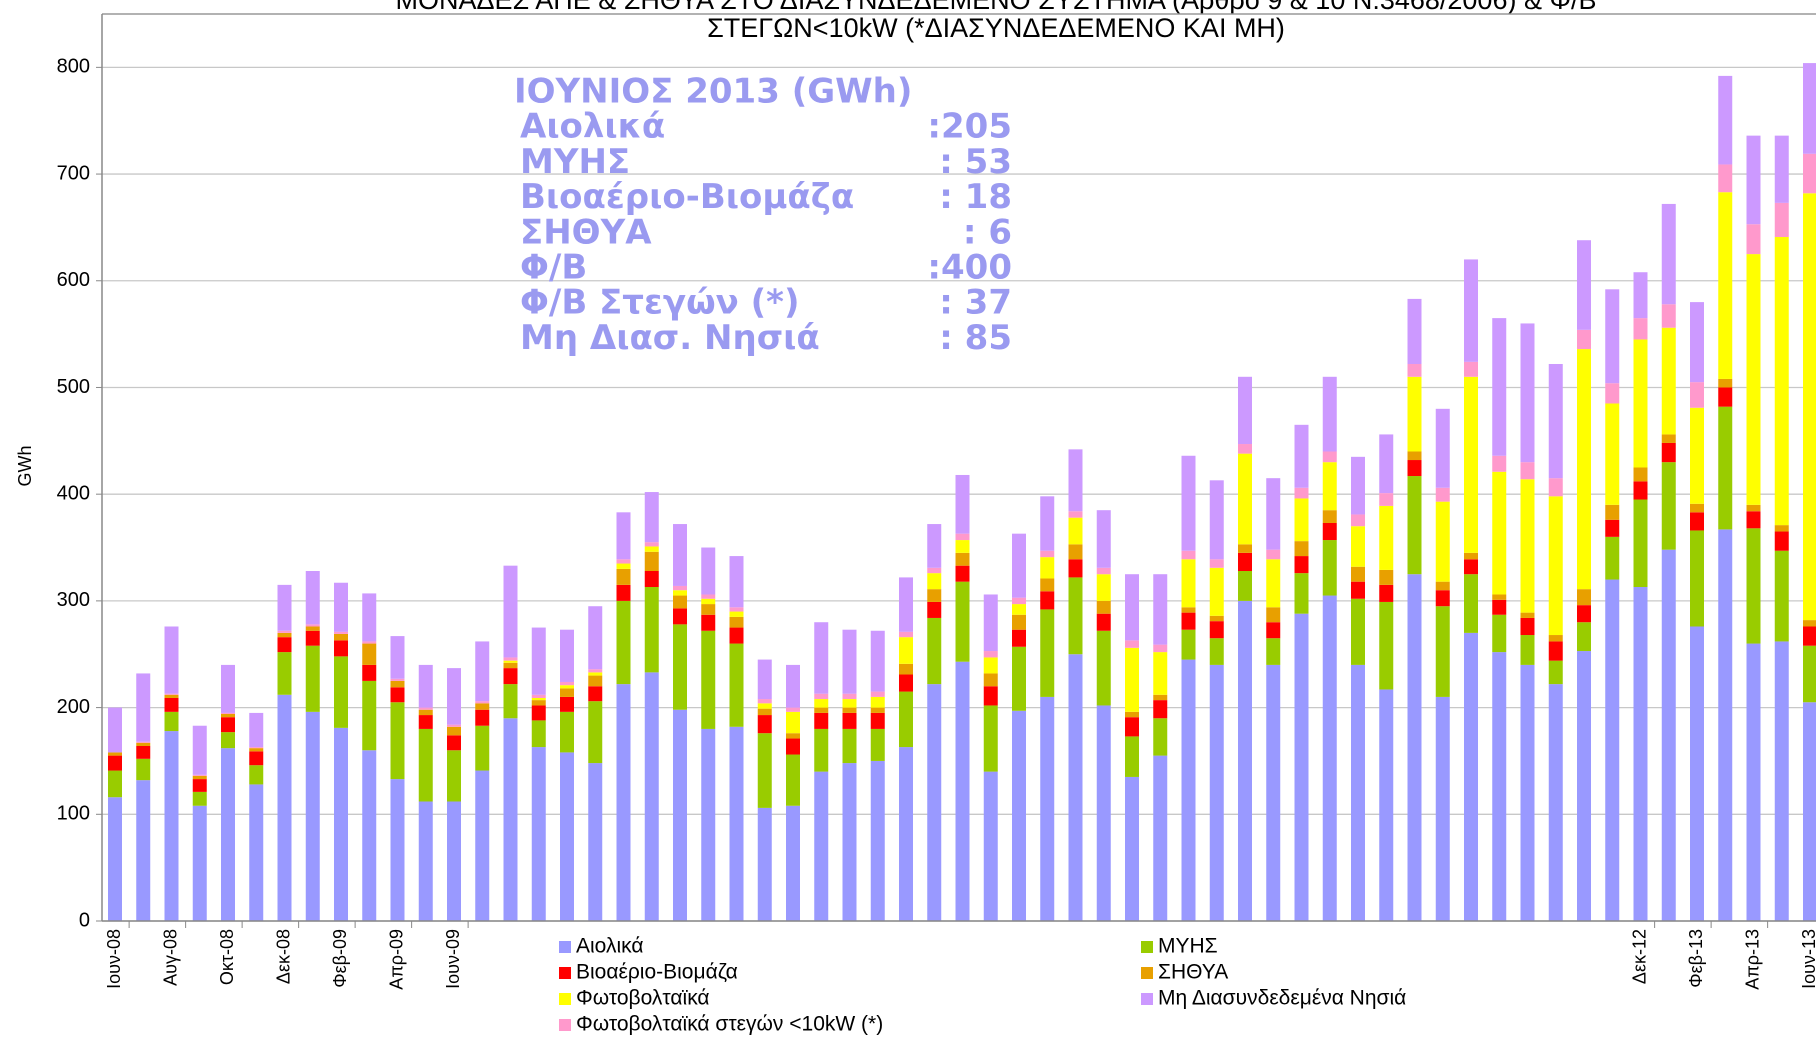 This screenshot has width=1816, height=1039. I want to click on y-tick-label: 0, so click(84, 920).